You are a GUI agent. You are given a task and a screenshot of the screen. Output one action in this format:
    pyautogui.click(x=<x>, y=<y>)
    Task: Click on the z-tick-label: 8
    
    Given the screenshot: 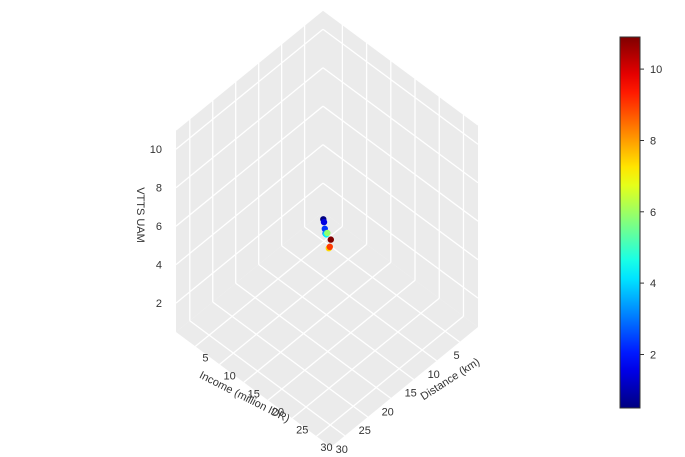 What is the action you would take?
    pyautogui.click(x=159, y=189)
    